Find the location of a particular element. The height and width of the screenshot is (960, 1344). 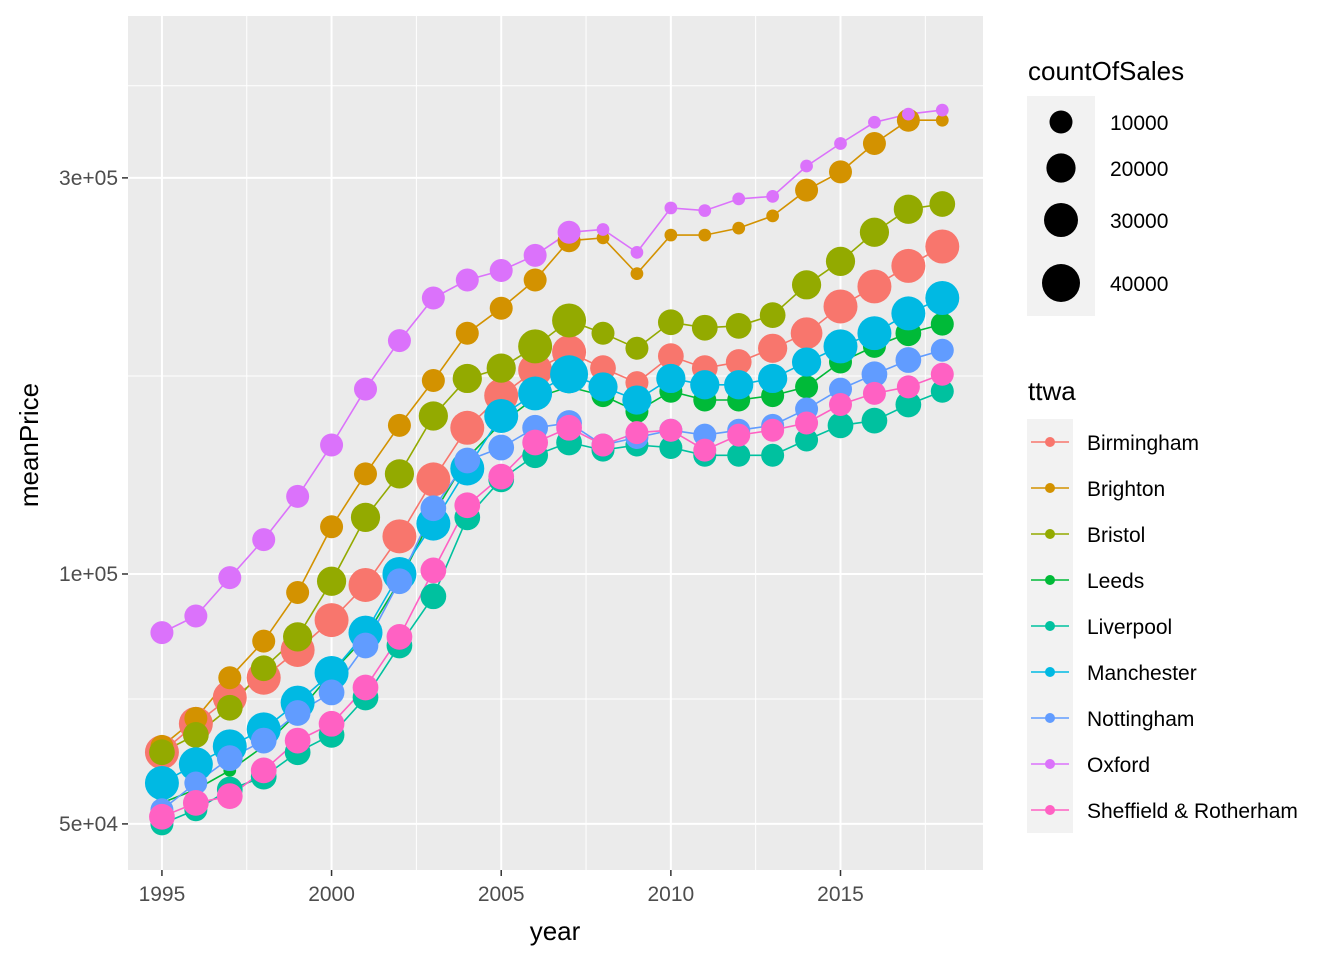

y-axis-title: meanPrice is located at coordinates (29, 445).